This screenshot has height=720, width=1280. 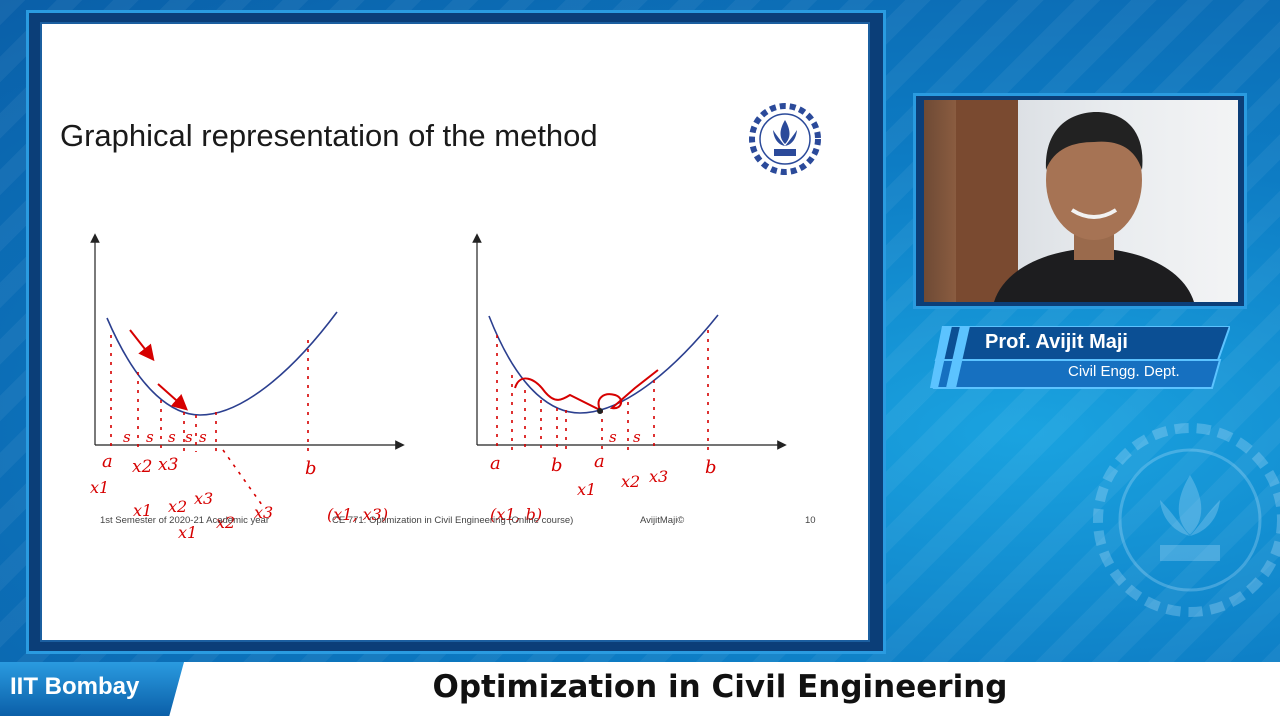 I want to click on right-dotted-lines, so click(x=602, y=392).